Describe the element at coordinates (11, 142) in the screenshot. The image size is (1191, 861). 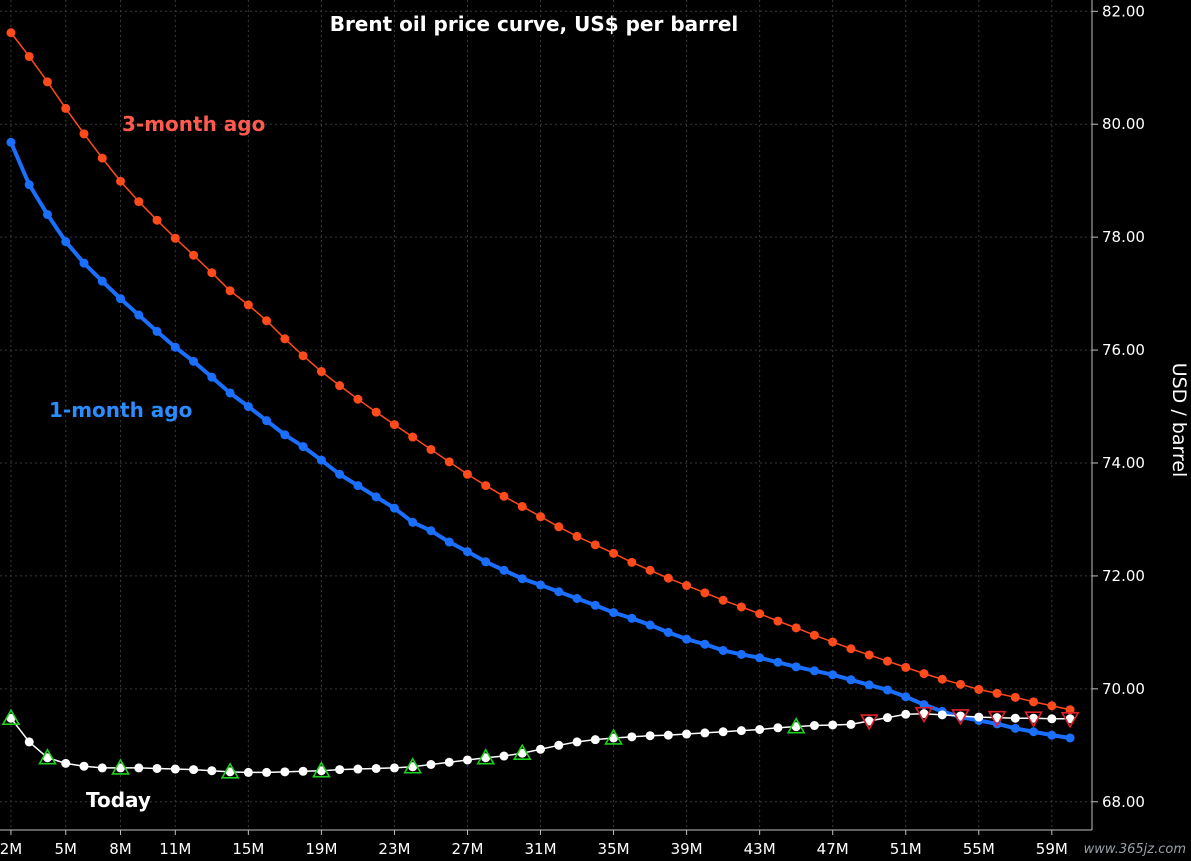
I see `data-point-1-month-ago-2M` at that location.